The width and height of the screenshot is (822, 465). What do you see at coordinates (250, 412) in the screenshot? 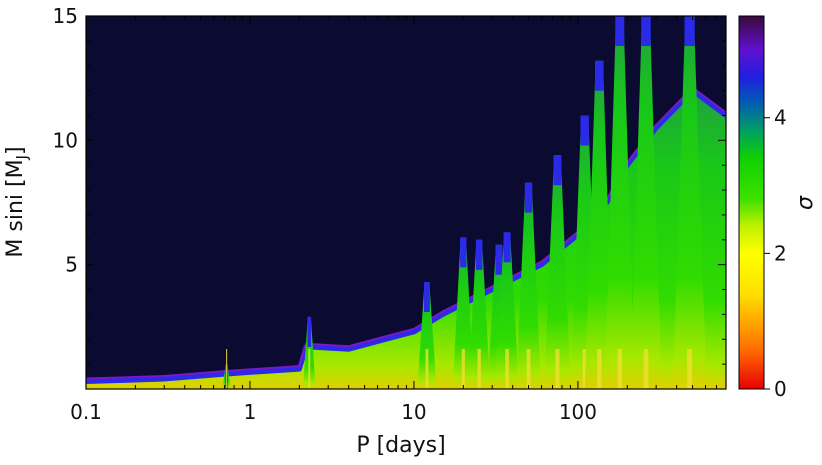
I see `x-tick-label: 1` at bounding box center [250, 412].